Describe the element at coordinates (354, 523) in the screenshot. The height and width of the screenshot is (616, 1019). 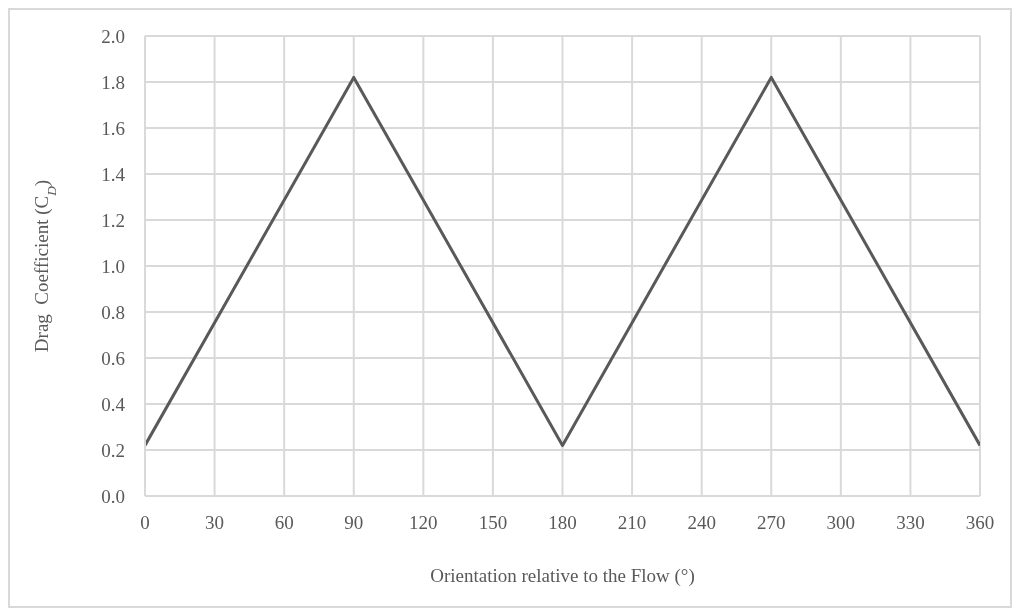
I see `x-tick-label: 90` at that location.